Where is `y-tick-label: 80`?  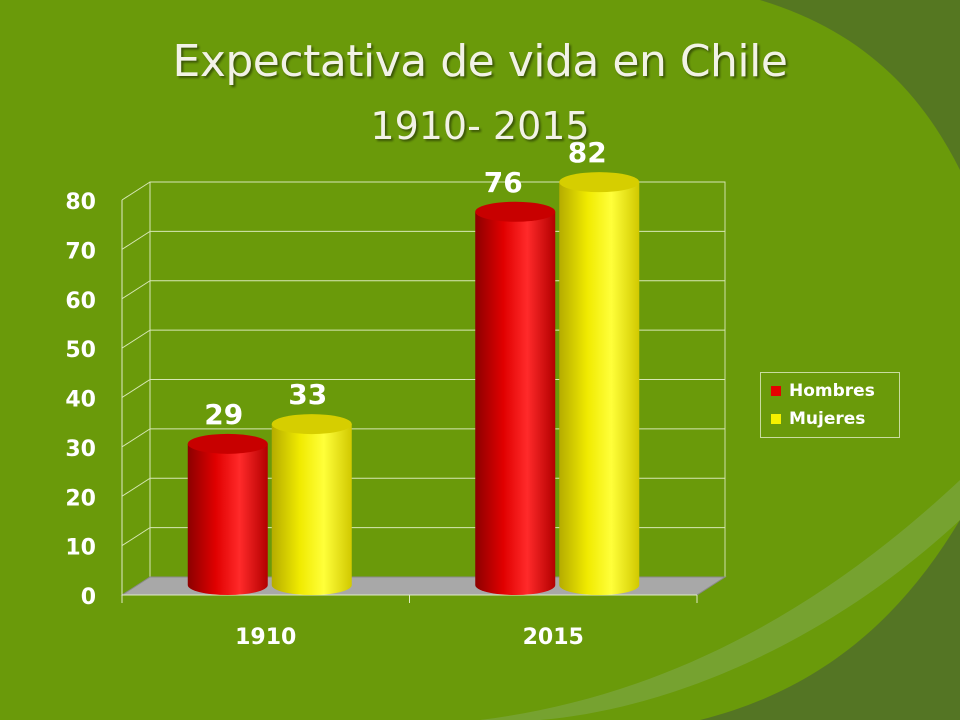
y-tick-label: 80 is located at coordinates (80, 202).